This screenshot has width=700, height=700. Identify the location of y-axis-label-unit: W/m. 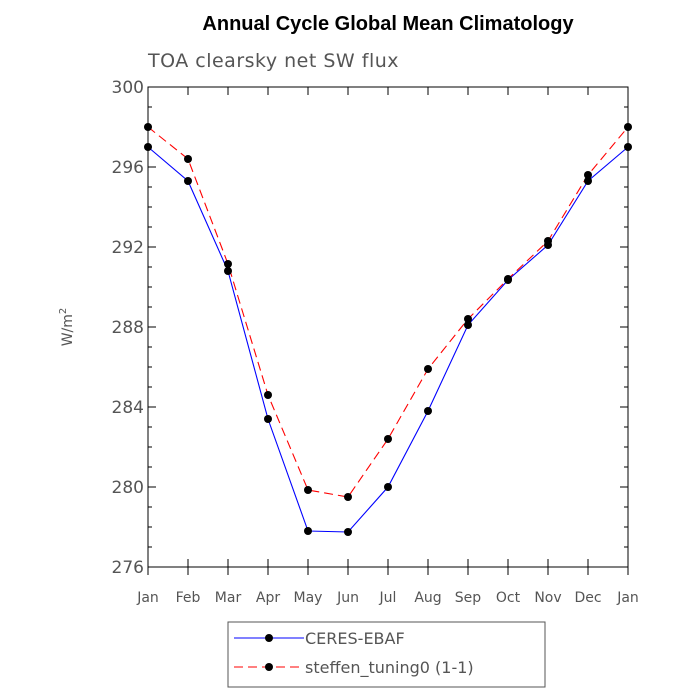
(68, 330).